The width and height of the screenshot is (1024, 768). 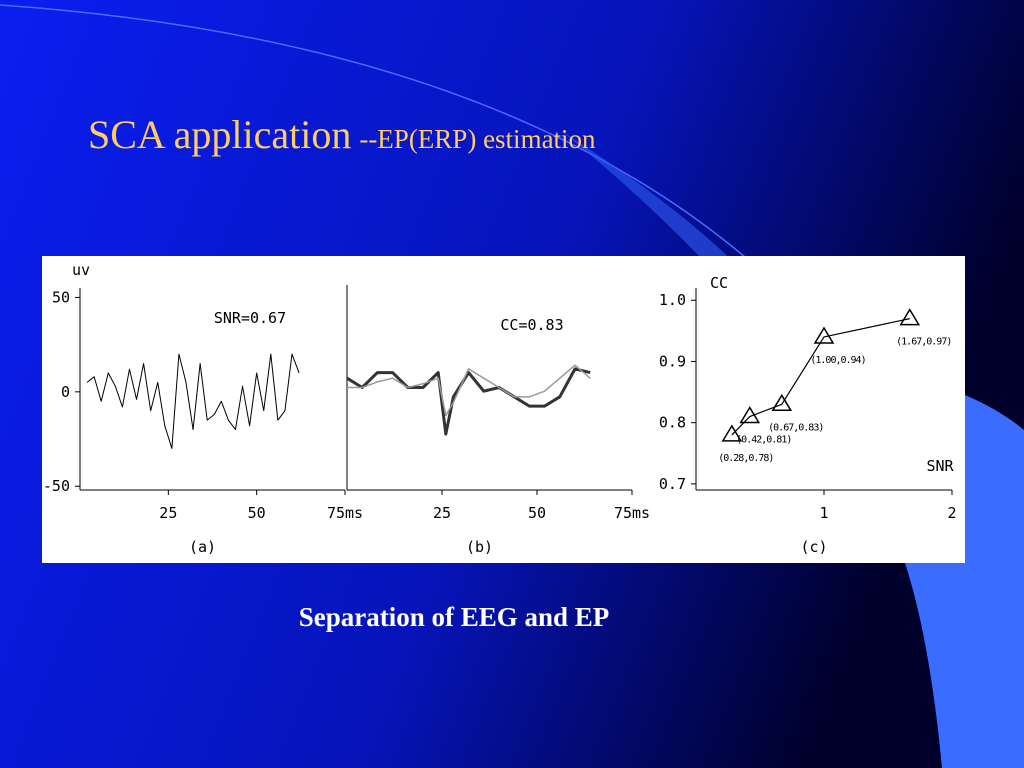 I want to click on y-axis-label: CC, so click(x=719, y=283).